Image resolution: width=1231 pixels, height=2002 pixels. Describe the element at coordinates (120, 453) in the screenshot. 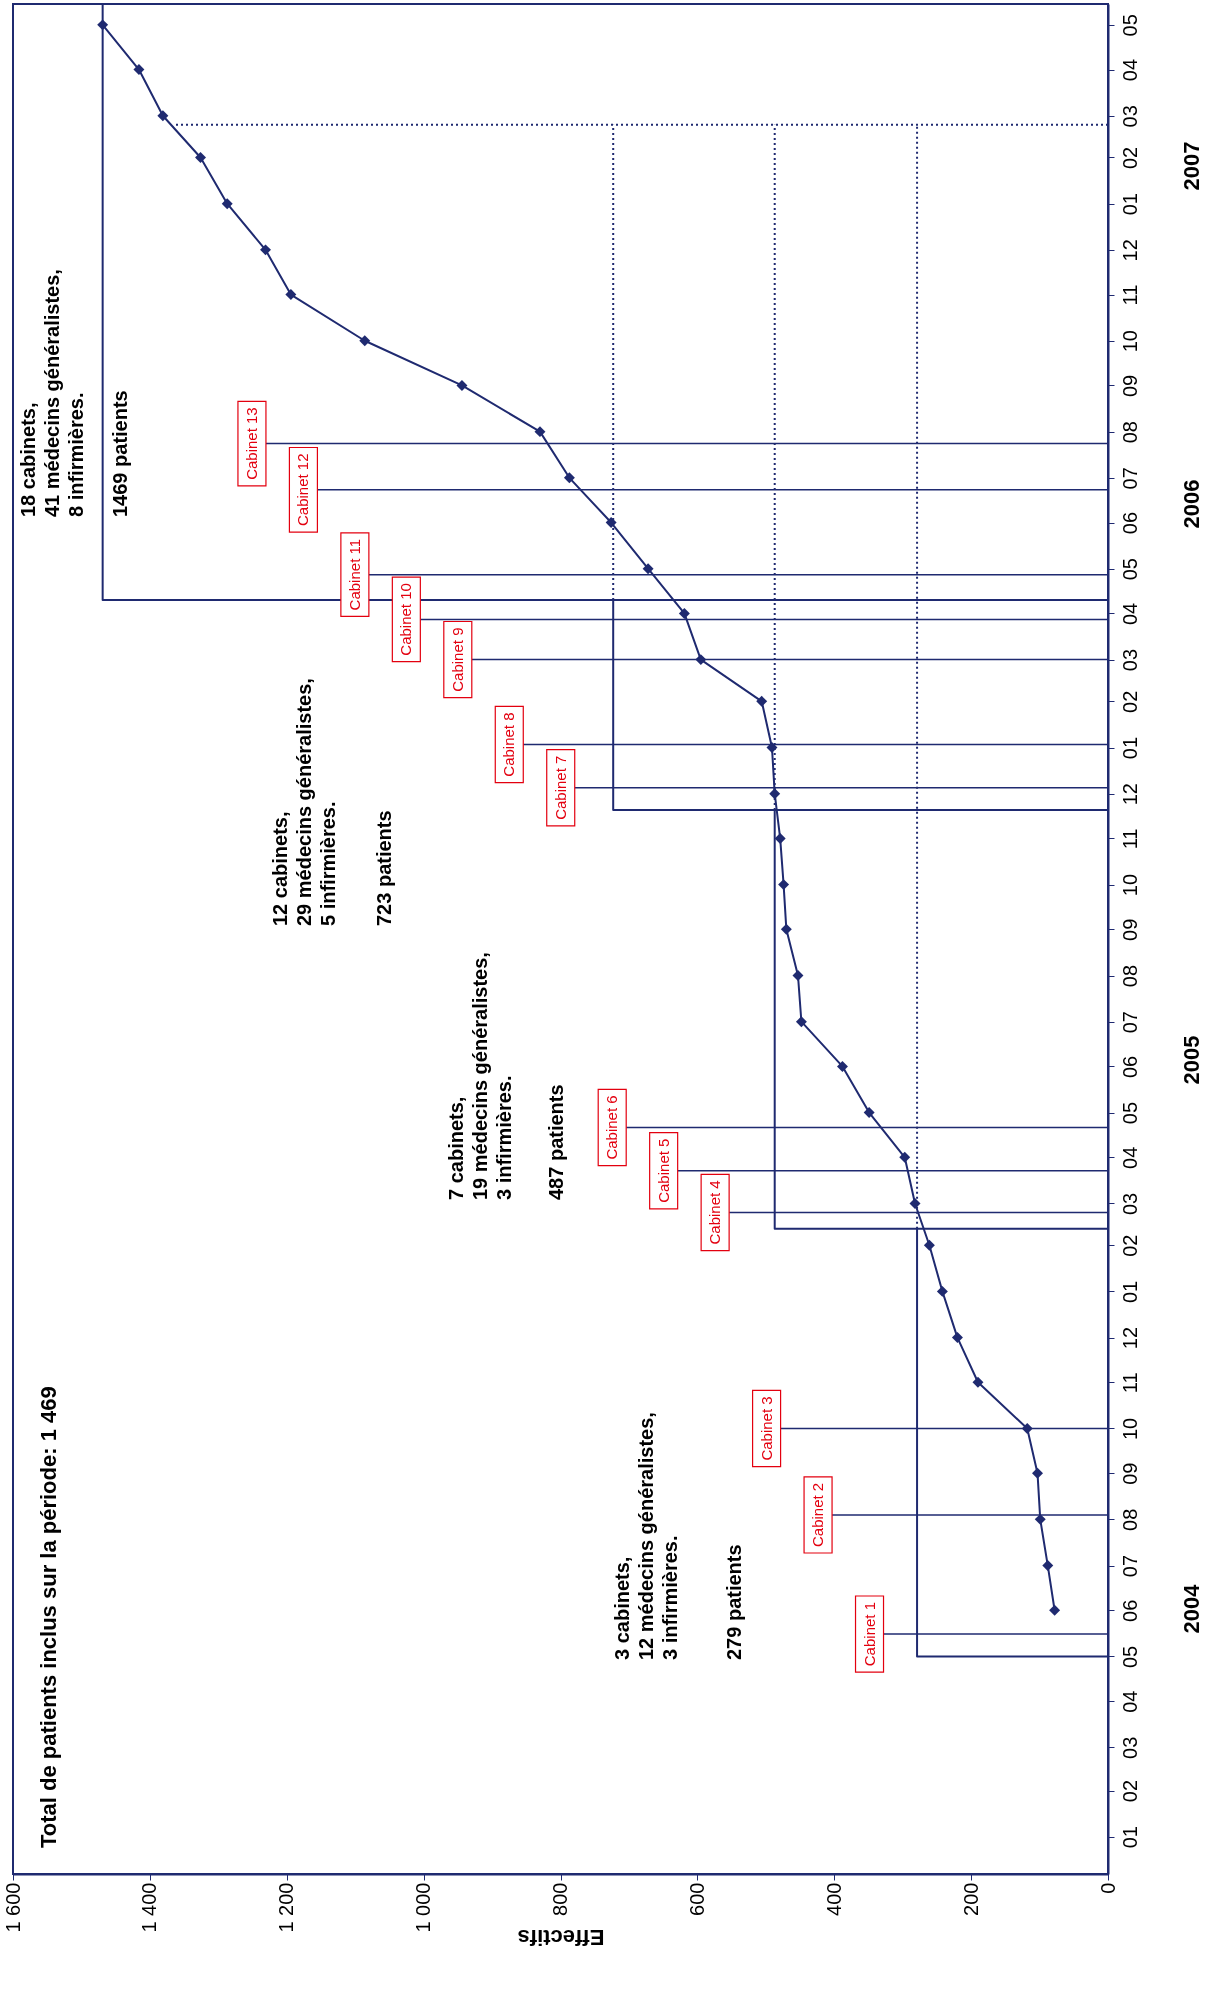

I see `annotation: 1469 patients` at that location.